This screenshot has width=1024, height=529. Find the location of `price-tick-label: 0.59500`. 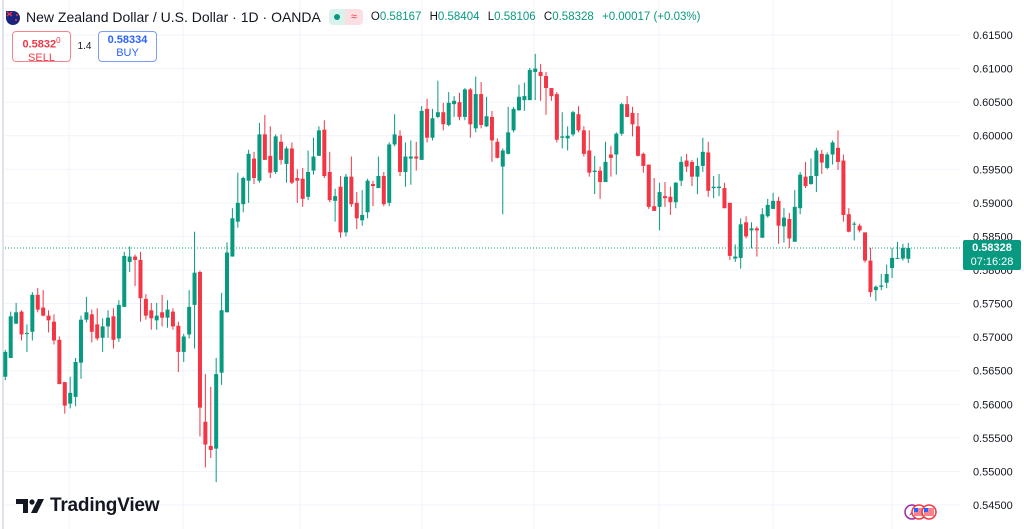

price-tick-label: 0.59500 is located at coordinates (993, 170).